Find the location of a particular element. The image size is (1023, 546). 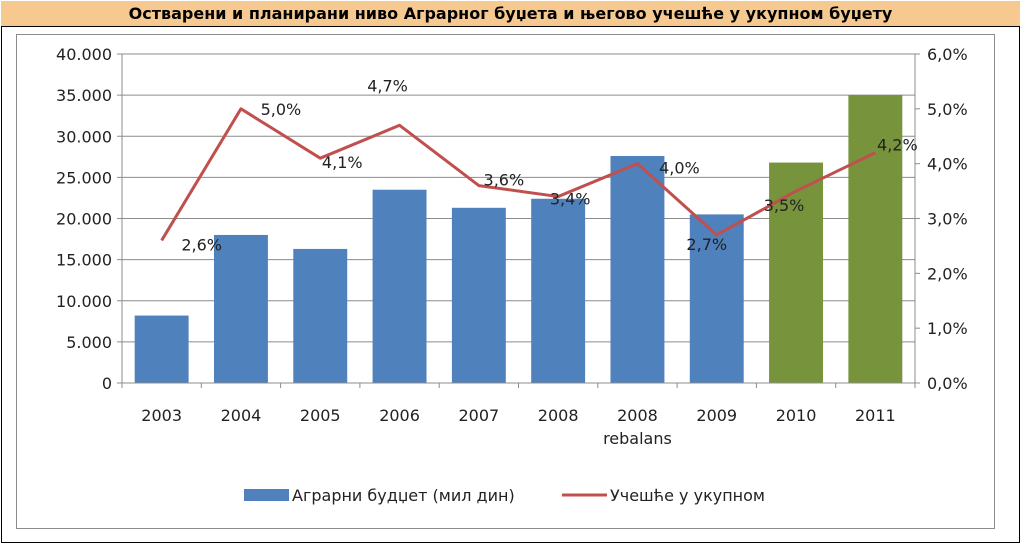

x-tick-label: 2004 is located at coordinates (241, 415).